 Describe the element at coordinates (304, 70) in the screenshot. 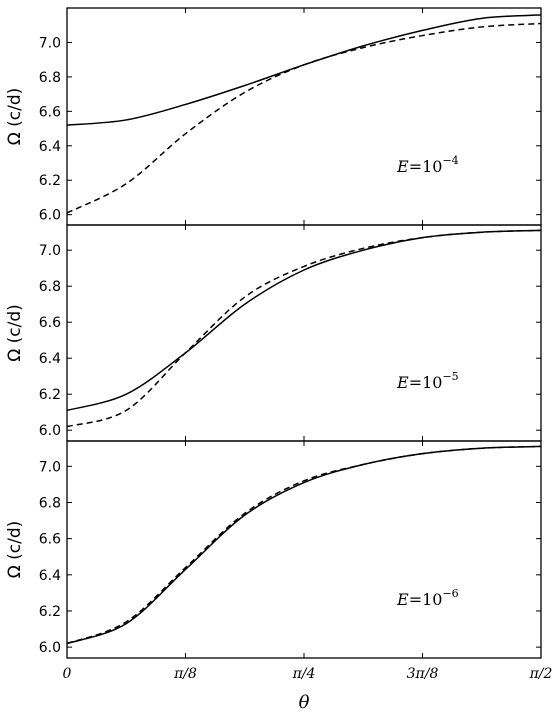

I see `series-solid-line` at that location.